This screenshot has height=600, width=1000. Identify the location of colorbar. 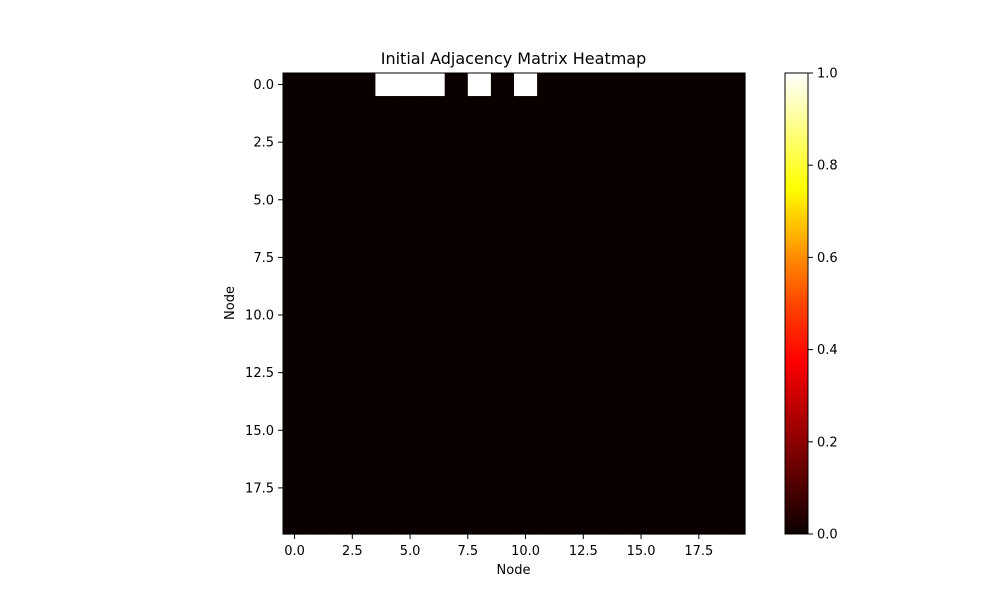
(796, 303).